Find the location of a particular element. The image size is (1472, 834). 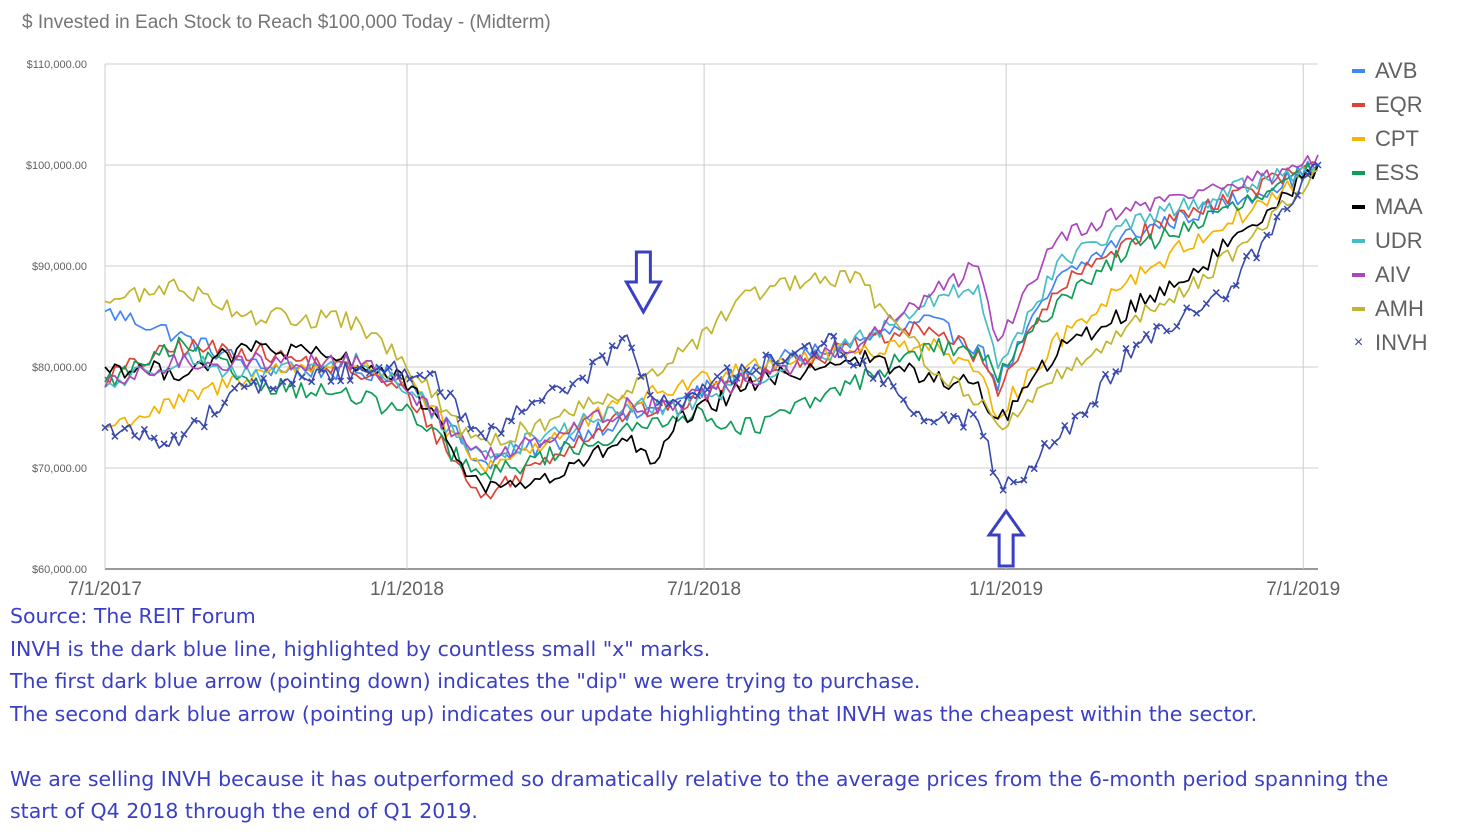

legend-item-avb: AVB is located at coordinates (1390, 71).